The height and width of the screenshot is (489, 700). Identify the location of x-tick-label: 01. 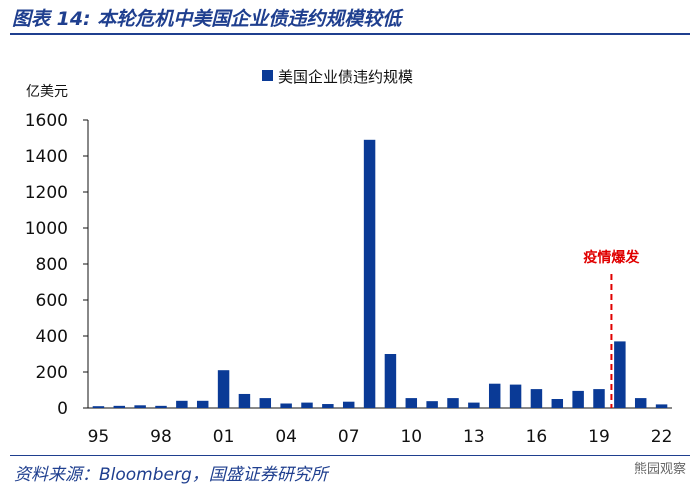
(224, 437).